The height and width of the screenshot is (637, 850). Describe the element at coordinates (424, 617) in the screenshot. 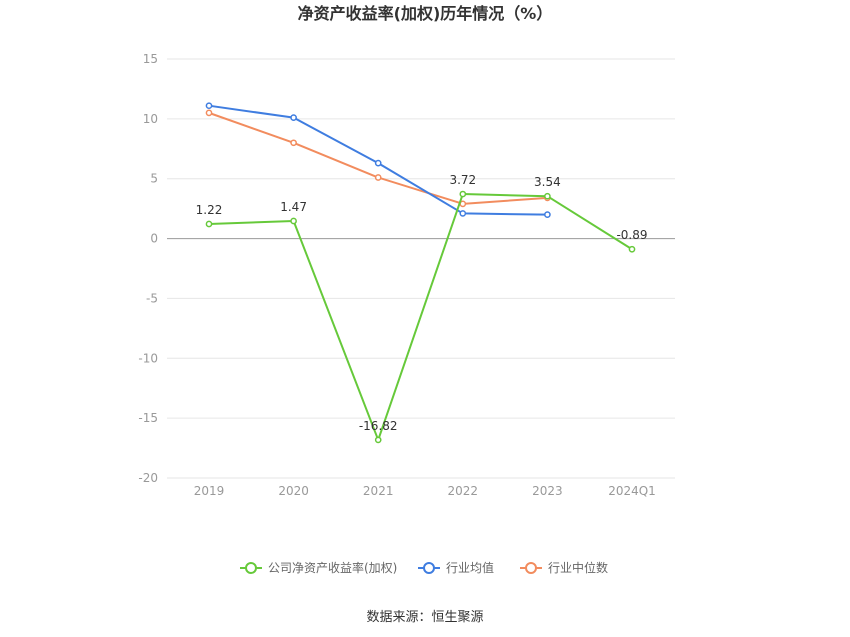

I see `source-note: 数据来源：恒生聚源` at that location.